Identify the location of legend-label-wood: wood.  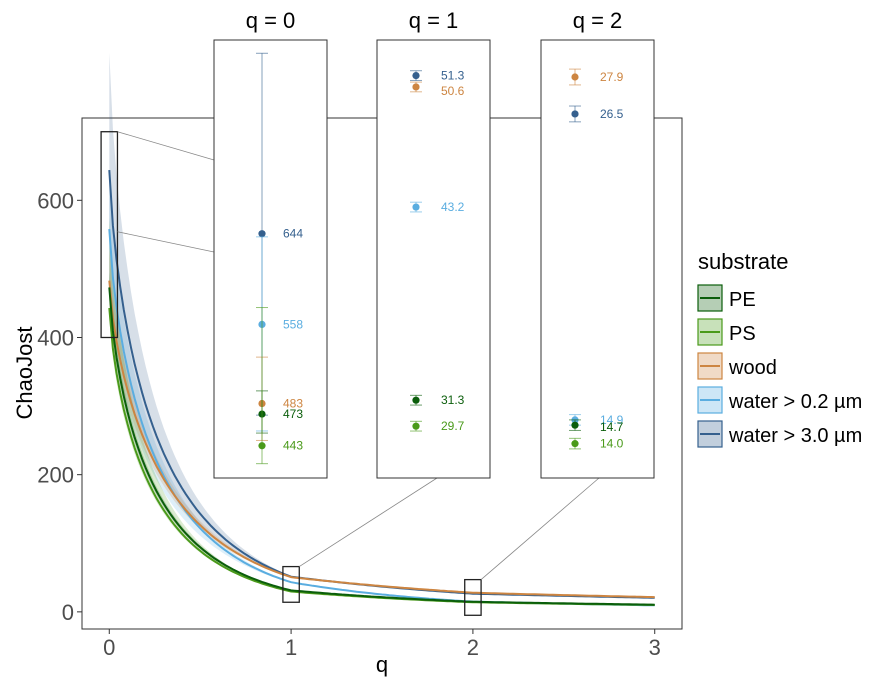
(752, 368).